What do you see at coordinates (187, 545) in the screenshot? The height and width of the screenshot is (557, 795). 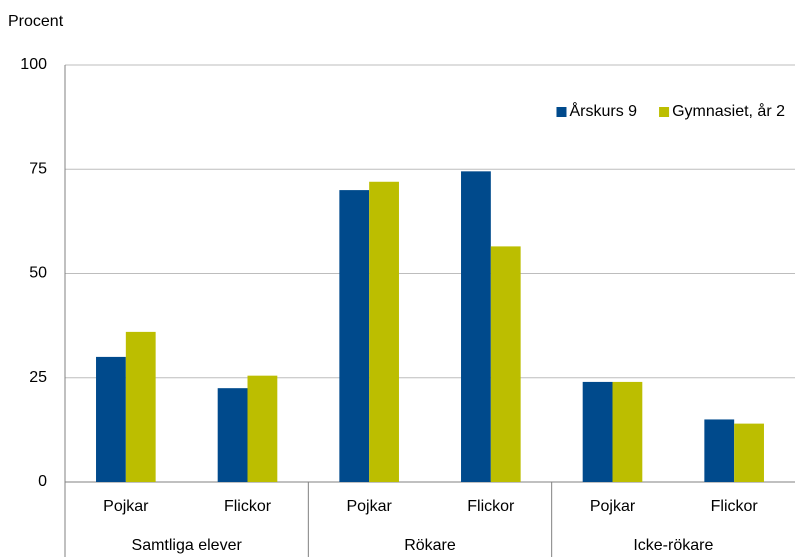 I see `group-label: Samtliga elever` at bounding box center [187, 545].